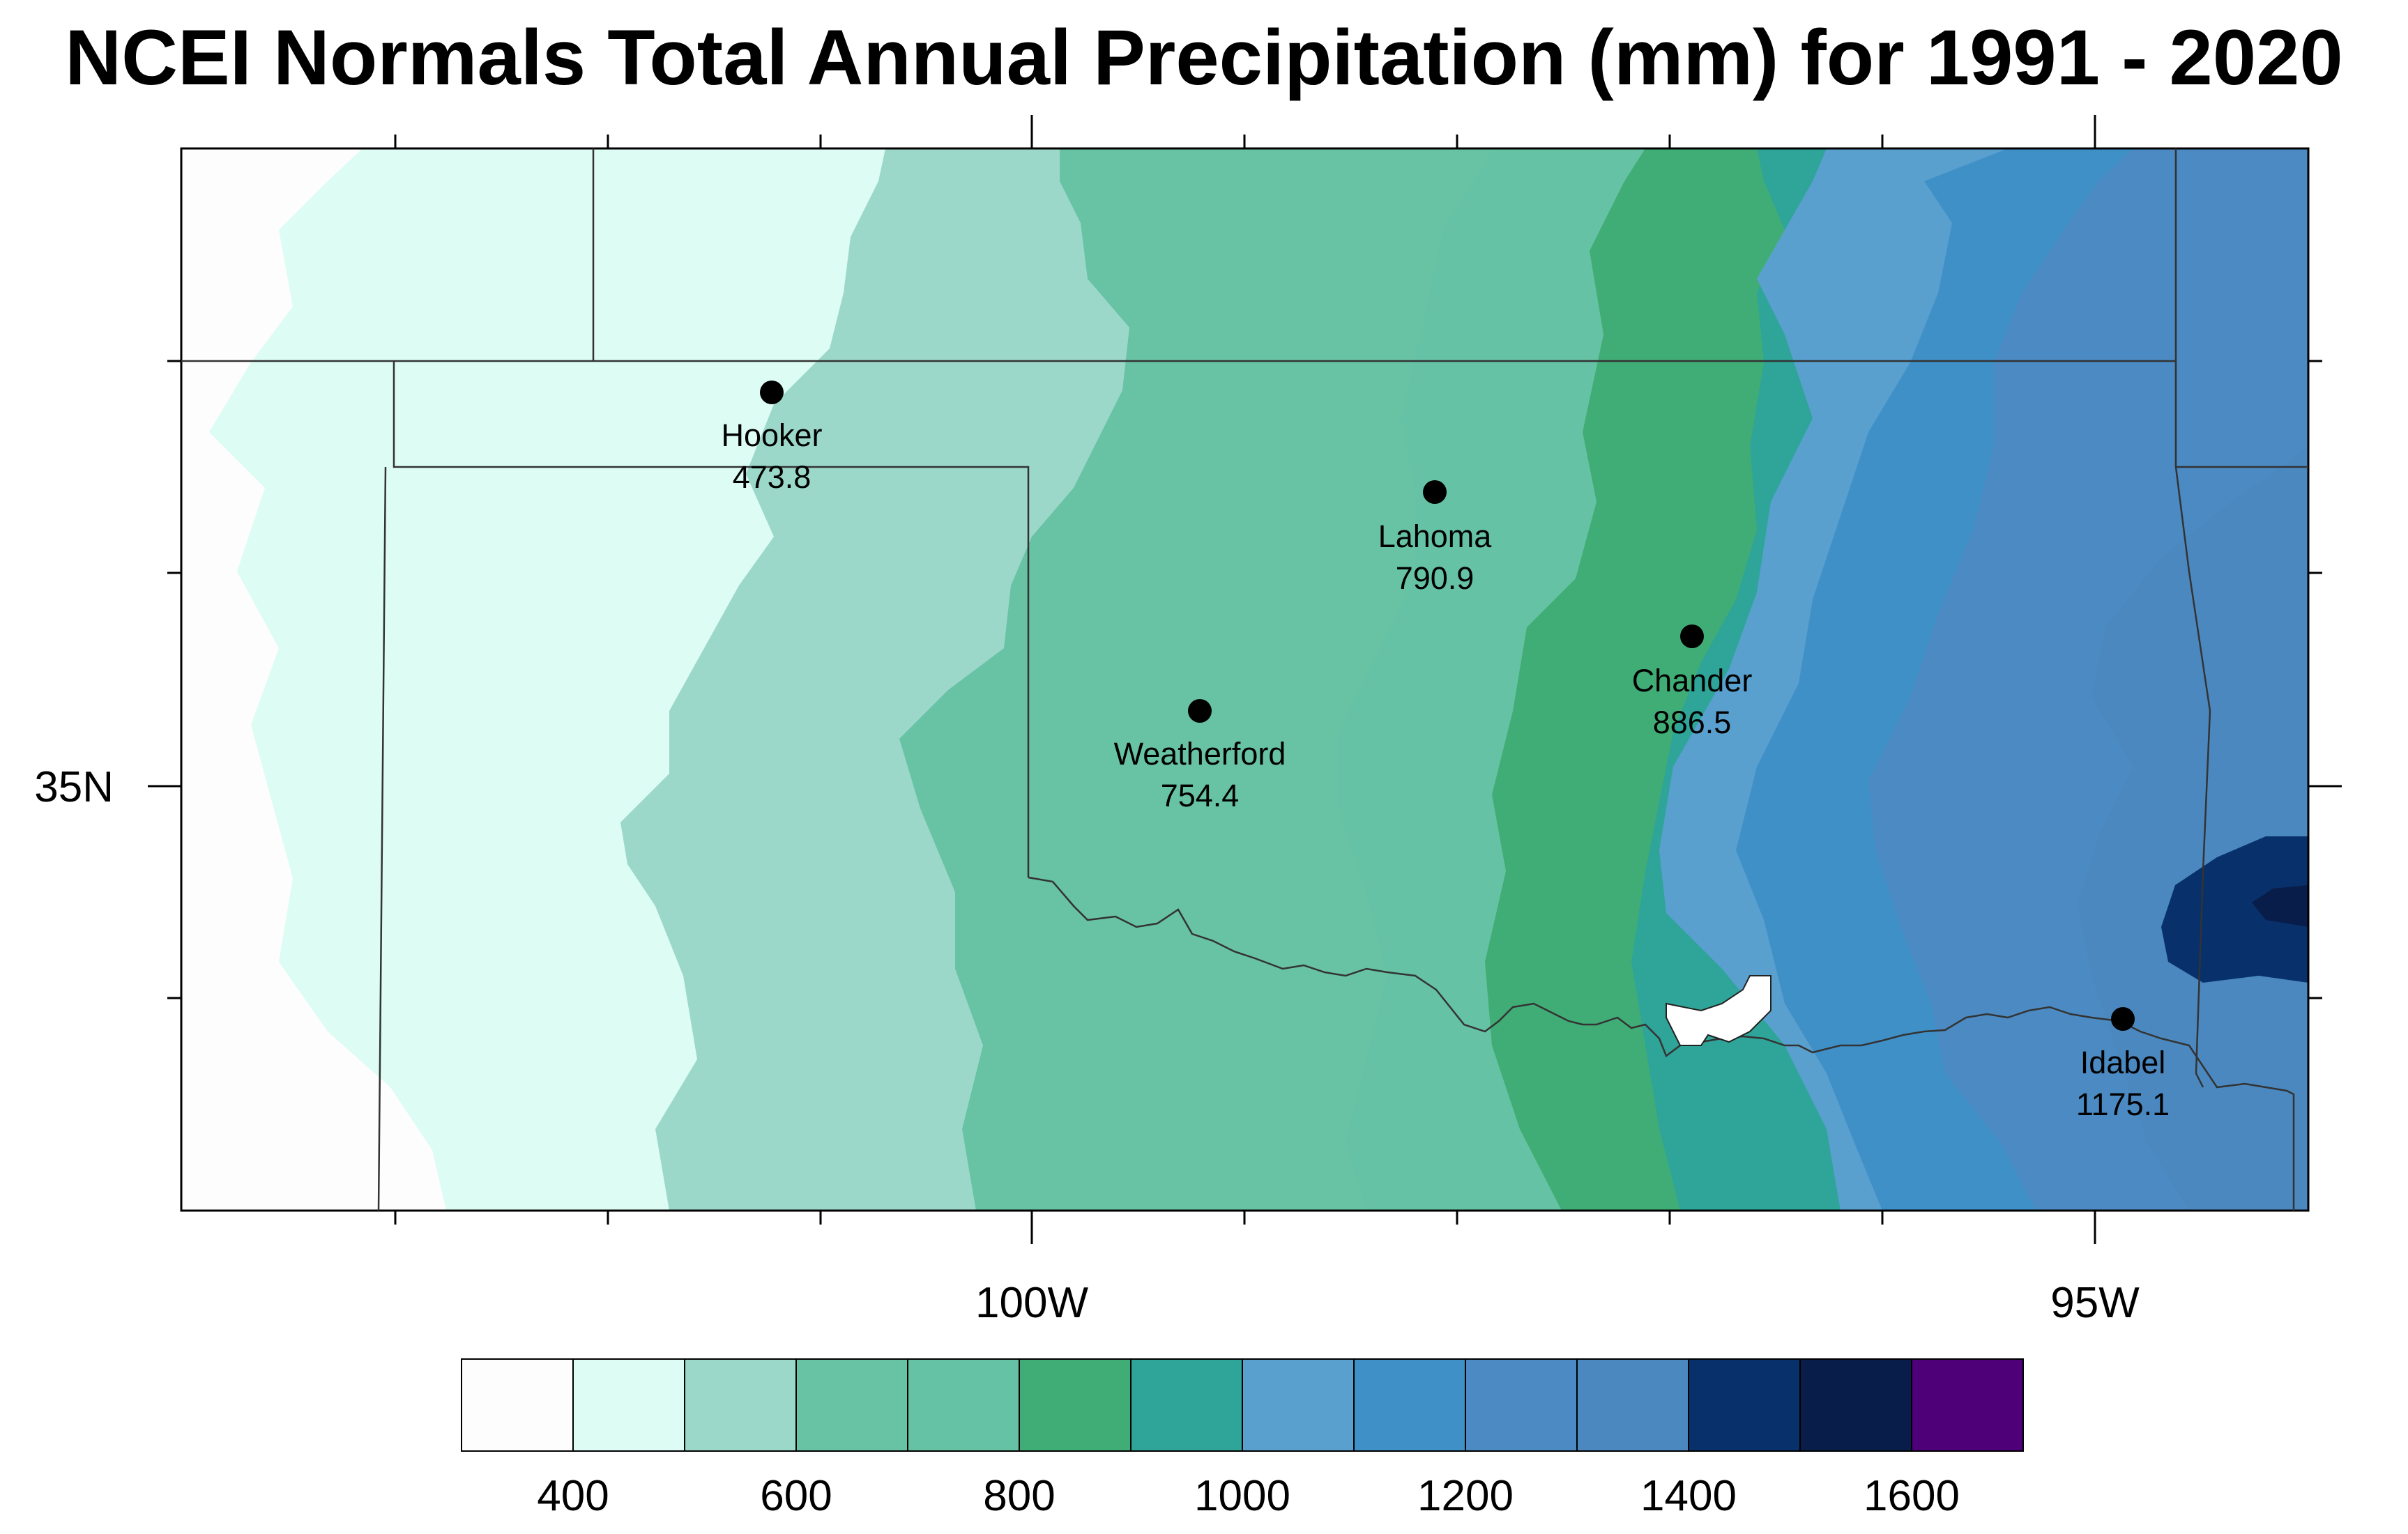 This screenshot has height=1534, width=2408. I want to click on station-value: 886.5, so click(1692, 722).